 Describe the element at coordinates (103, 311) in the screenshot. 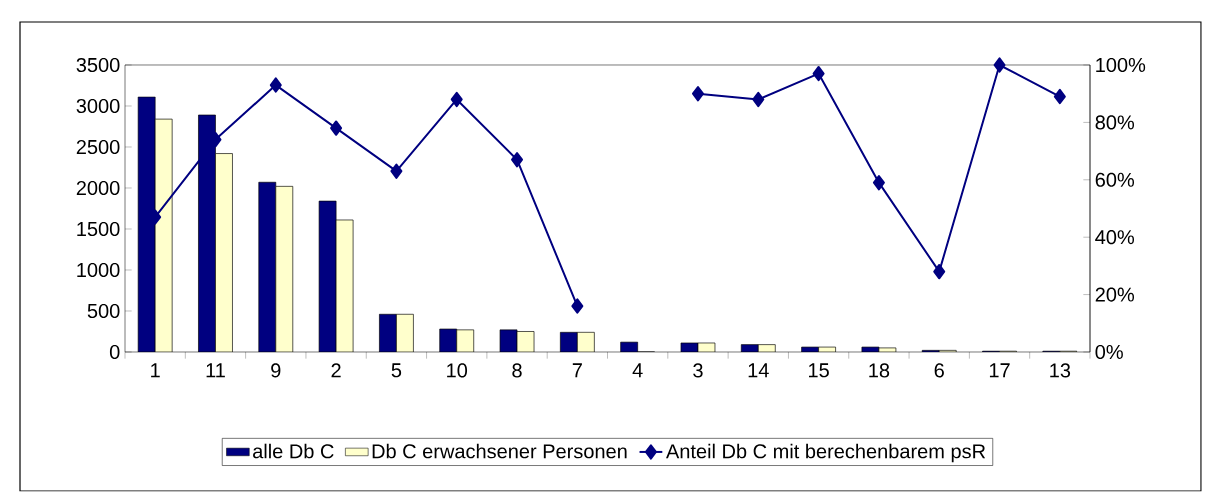

I see `y-tick-label: 500` at that location.